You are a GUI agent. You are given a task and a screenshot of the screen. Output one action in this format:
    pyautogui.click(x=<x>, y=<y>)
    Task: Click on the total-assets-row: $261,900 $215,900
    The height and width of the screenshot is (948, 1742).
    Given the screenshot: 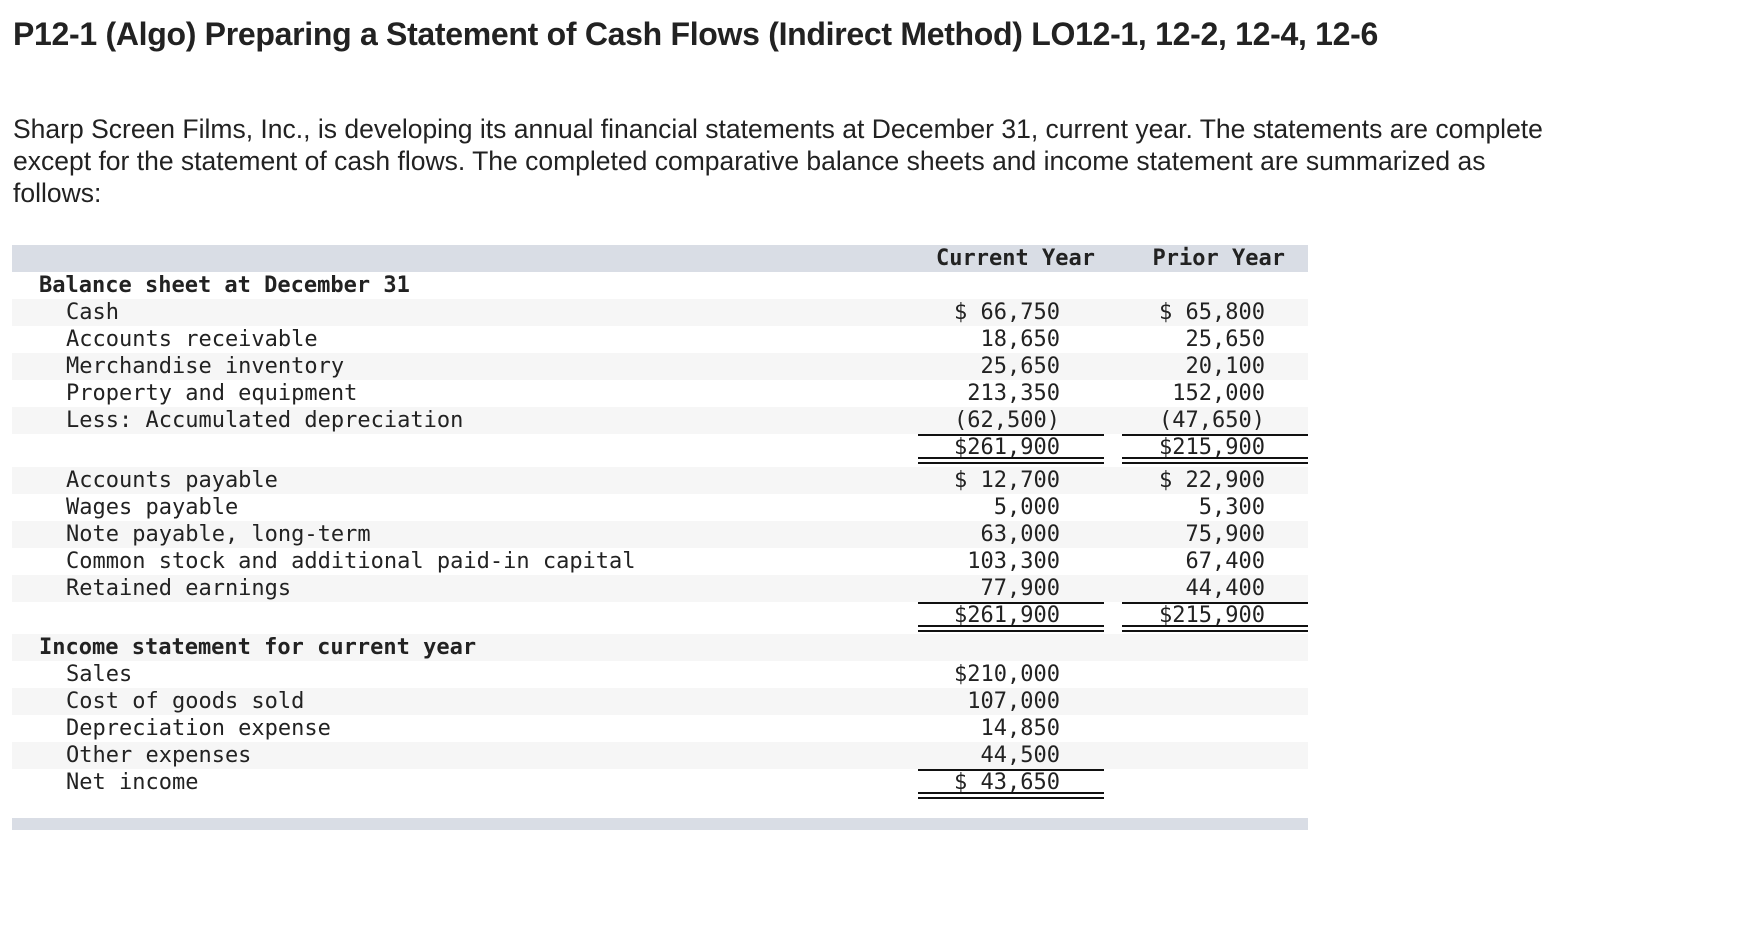 What is the action you would take?
    pyautogui.click(x=660, y=449)
    